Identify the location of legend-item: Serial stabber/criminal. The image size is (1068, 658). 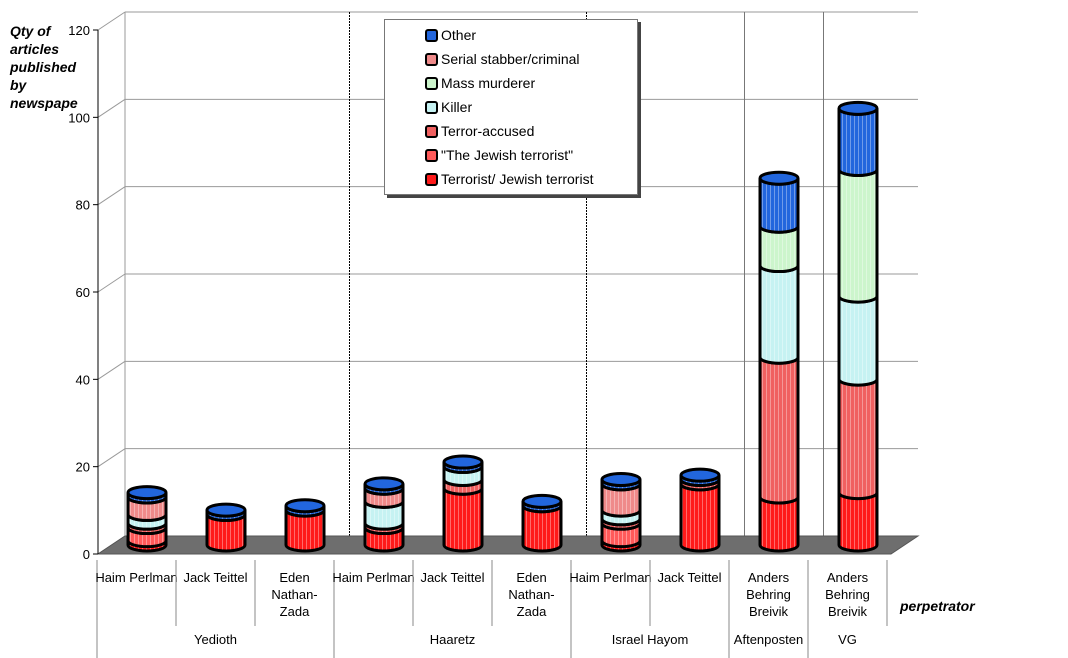
(511, 59).